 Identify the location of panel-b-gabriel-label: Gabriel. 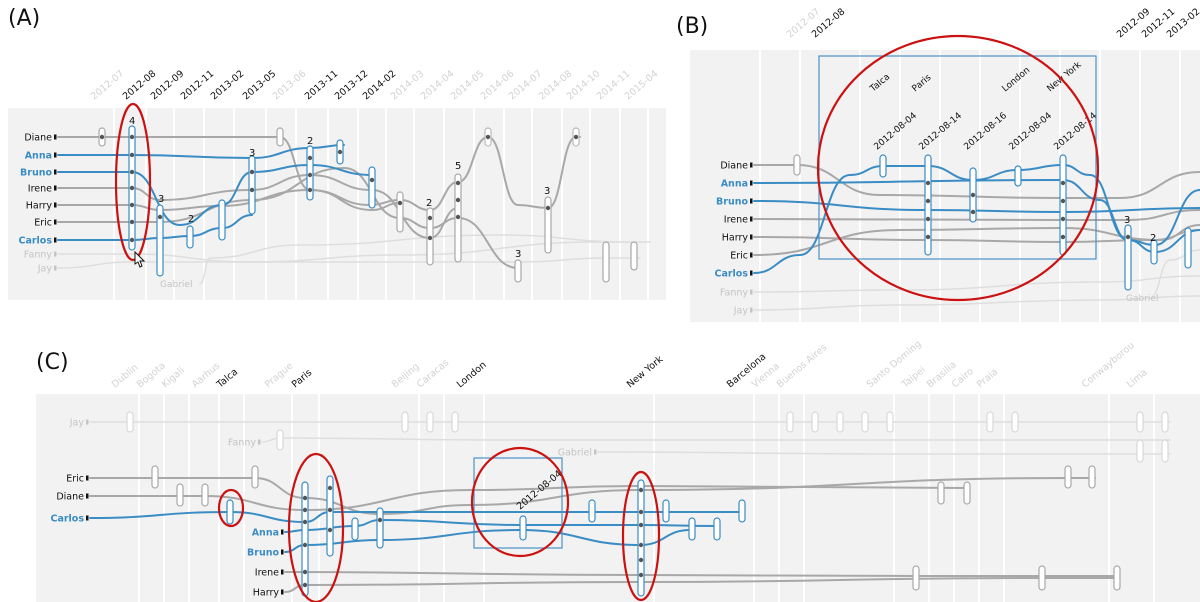
(1142, 299).